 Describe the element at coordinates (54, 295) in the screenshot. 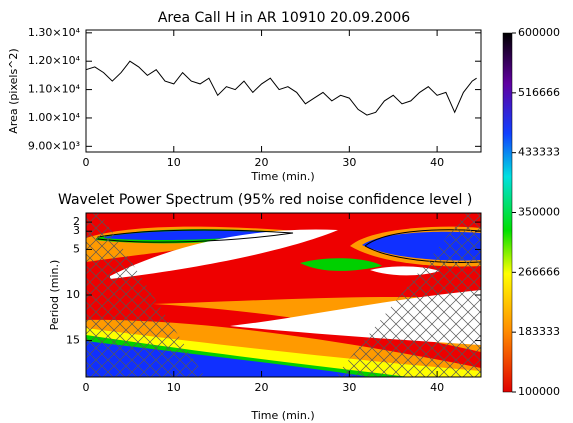

I see `y-axis-label: Period (min.)` at that location.